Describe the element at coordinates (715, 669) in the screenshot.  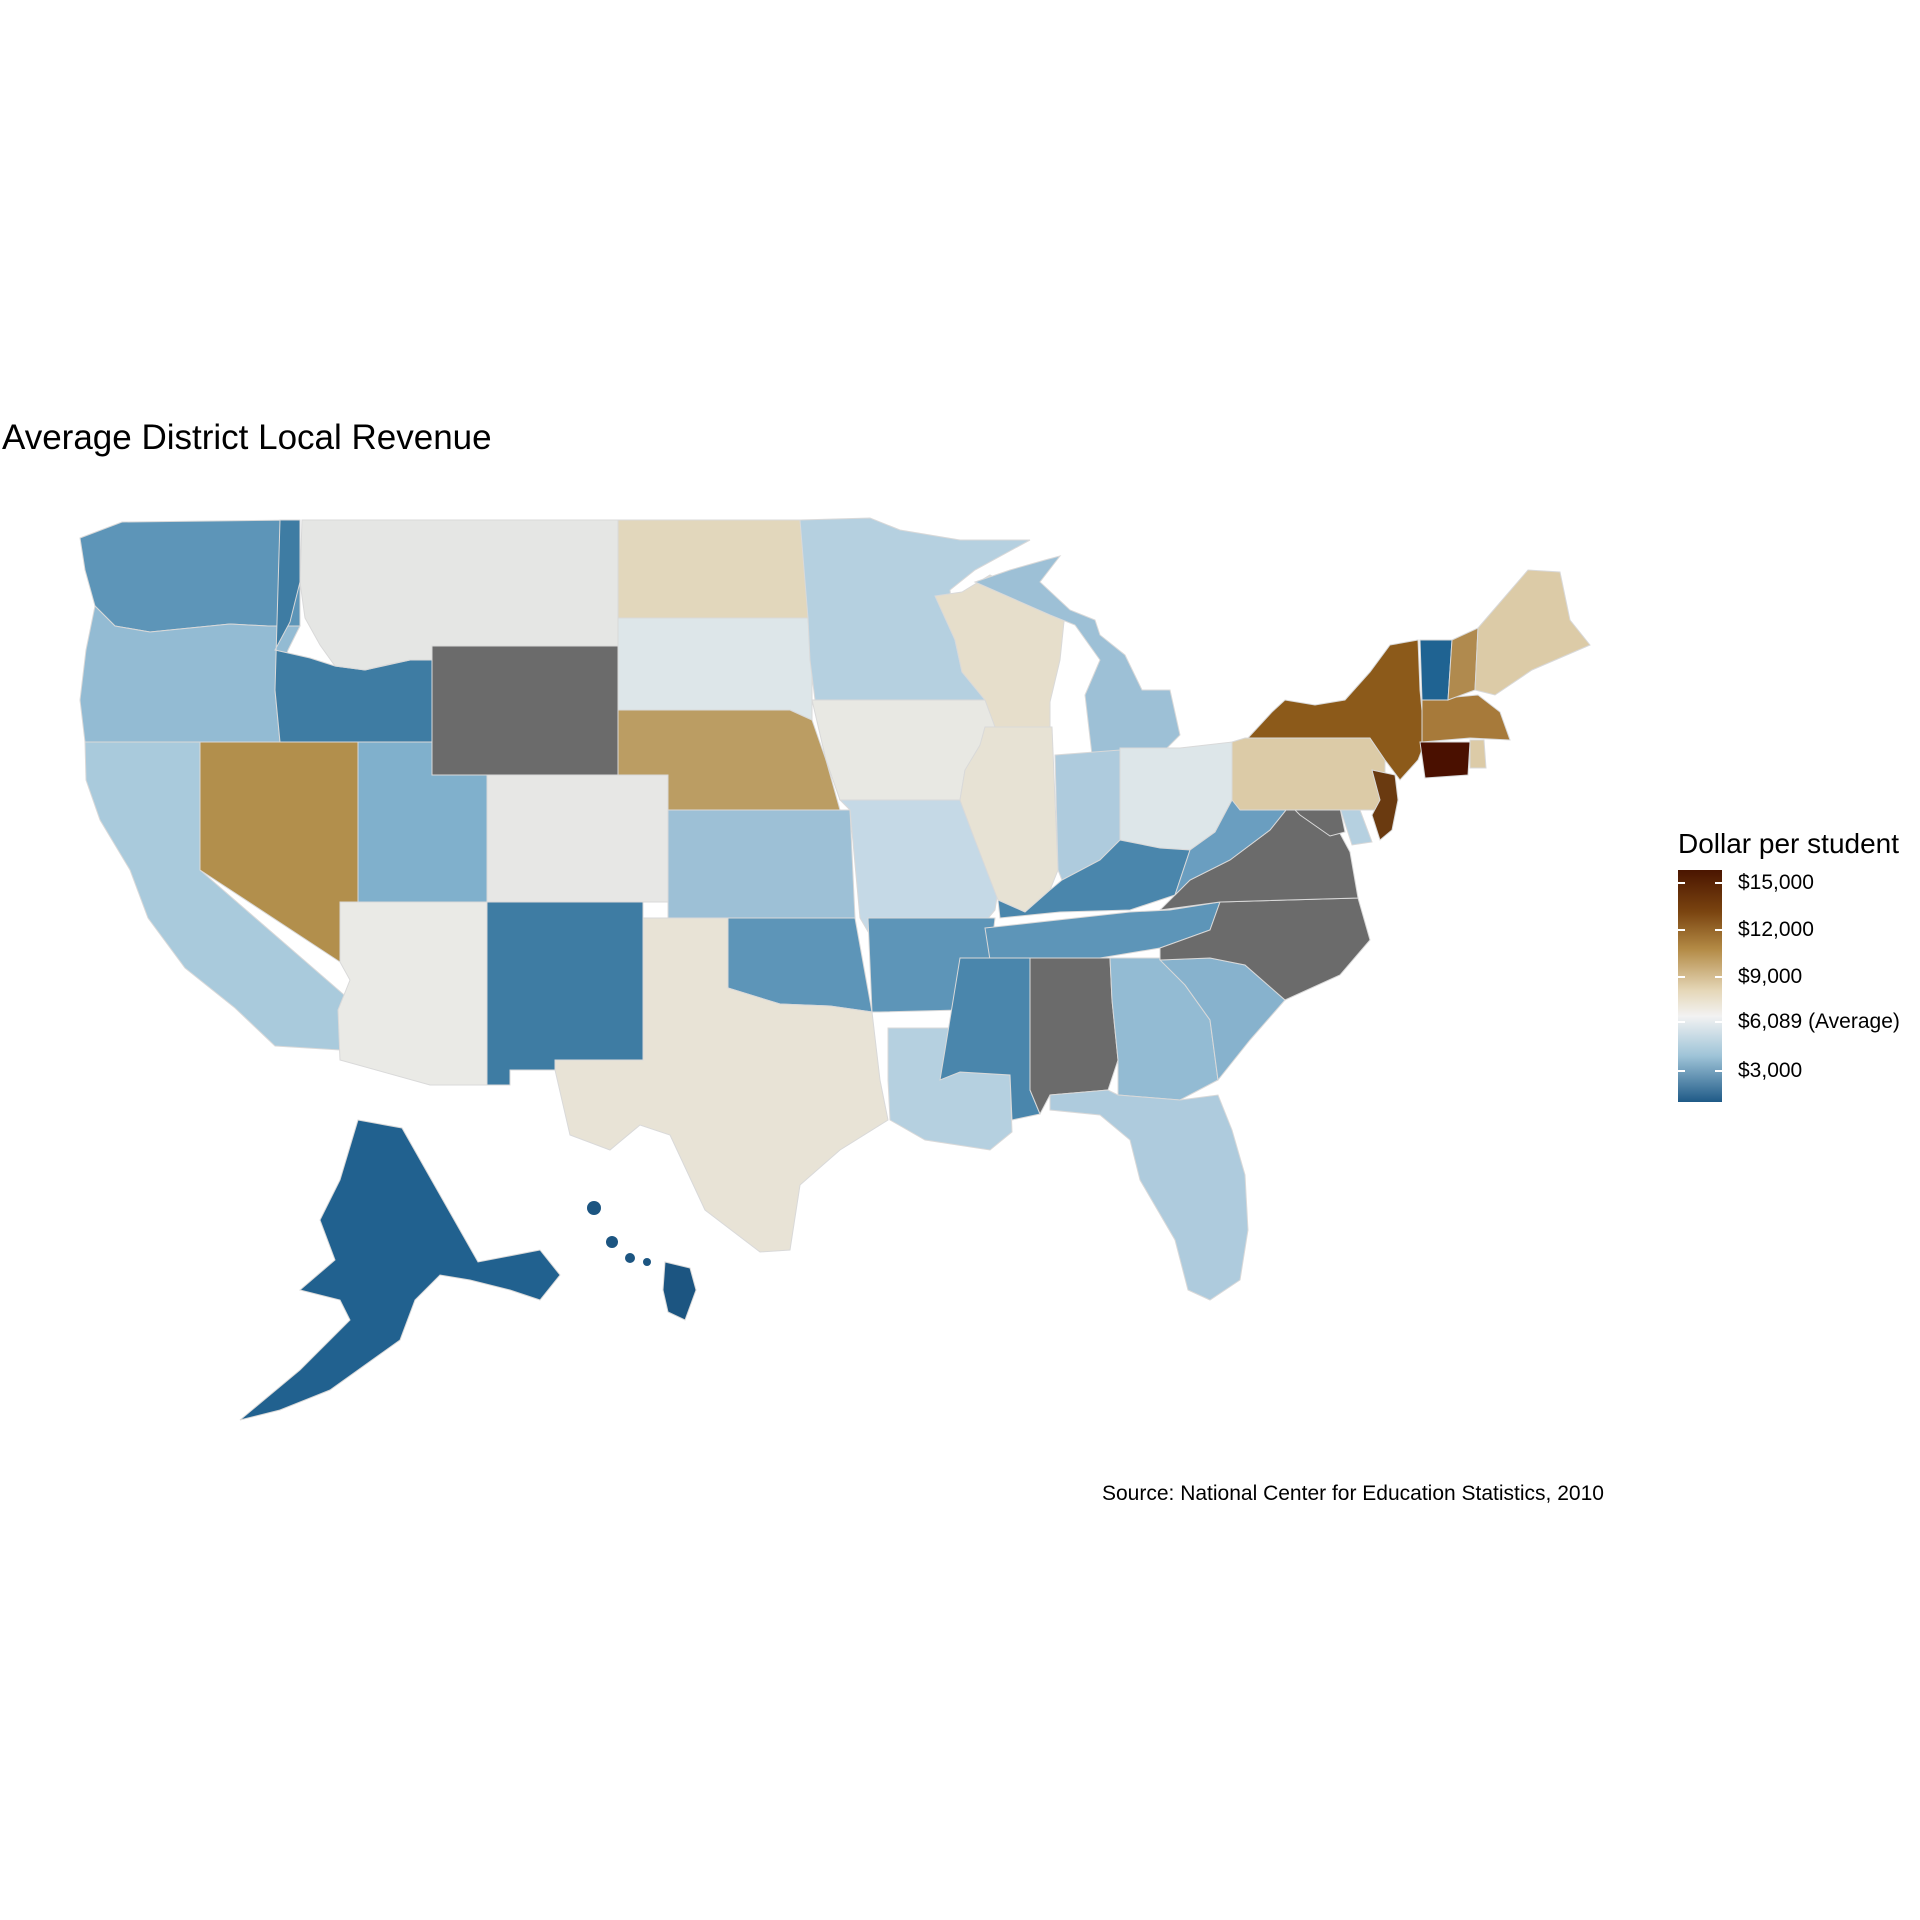
I see `state-south-dakota: South Dakota` at that location.